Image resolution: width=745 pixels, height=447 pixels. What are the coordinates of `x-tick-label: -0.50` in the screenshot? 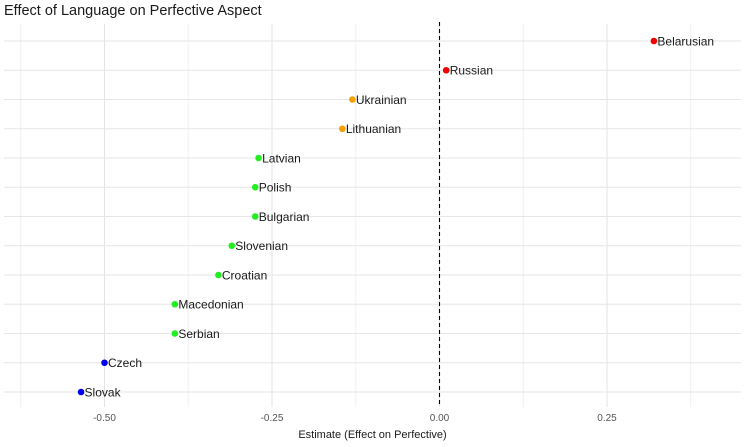 It's located at (104, 418).